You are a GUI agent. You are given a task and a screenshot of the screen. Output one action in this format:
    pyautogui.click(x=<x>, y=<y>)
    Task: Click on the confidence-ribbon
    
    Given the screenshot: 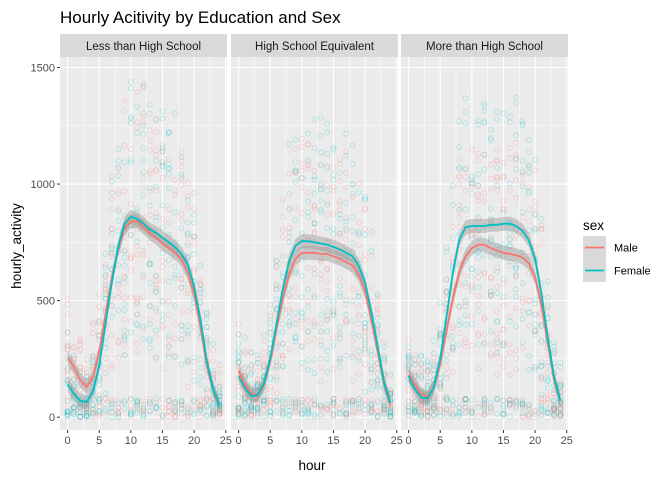 What is the action you would take?
    pyautogui.click(x=143, y=313)
    